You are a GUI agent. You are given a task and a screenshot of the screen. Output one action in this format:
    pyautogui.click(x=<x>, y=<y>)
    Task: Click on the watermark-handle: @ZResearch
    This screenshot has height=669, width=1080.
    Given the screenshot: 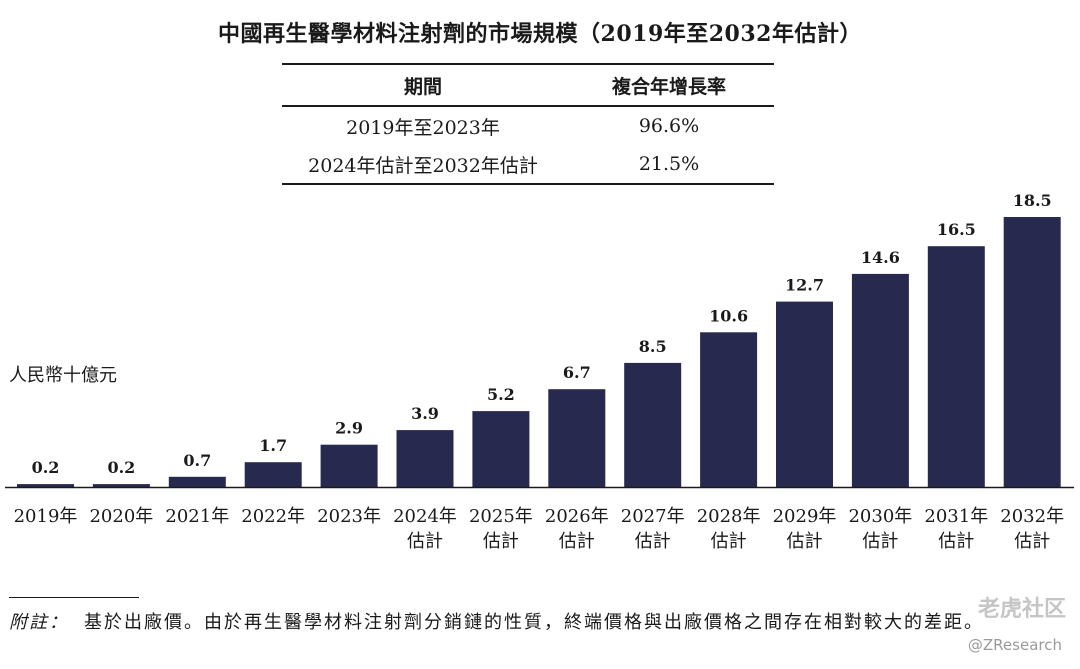 What is the action you would take?
    pyautogui.click(x=1014, y=645)
    